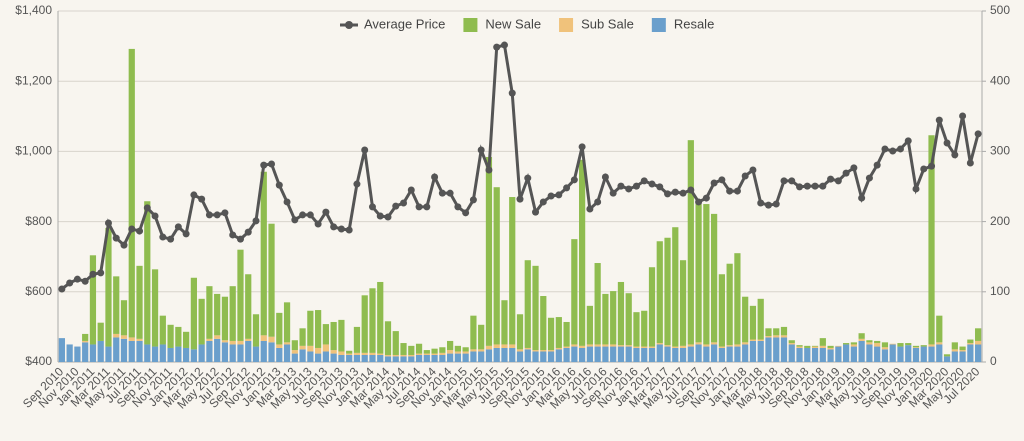 This screenshot has height=441, width=1024. What do you see at coordinates (1000, 10) in the screenshot?
I see `y2-tick-label: 500` at bounding box center [1000, 10].